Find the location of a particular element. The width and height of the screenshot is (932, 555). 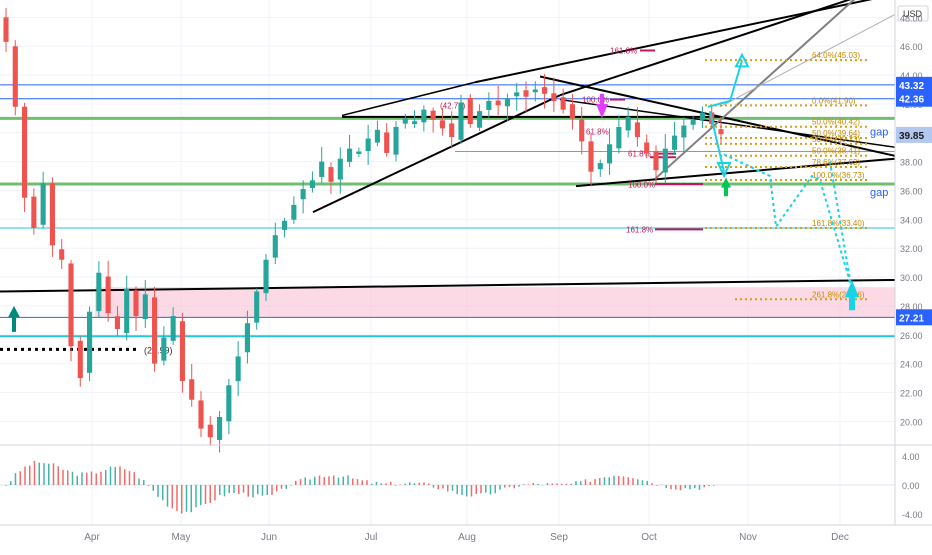

price-tick-label: 24.00 is located at coordinates (911, 365).